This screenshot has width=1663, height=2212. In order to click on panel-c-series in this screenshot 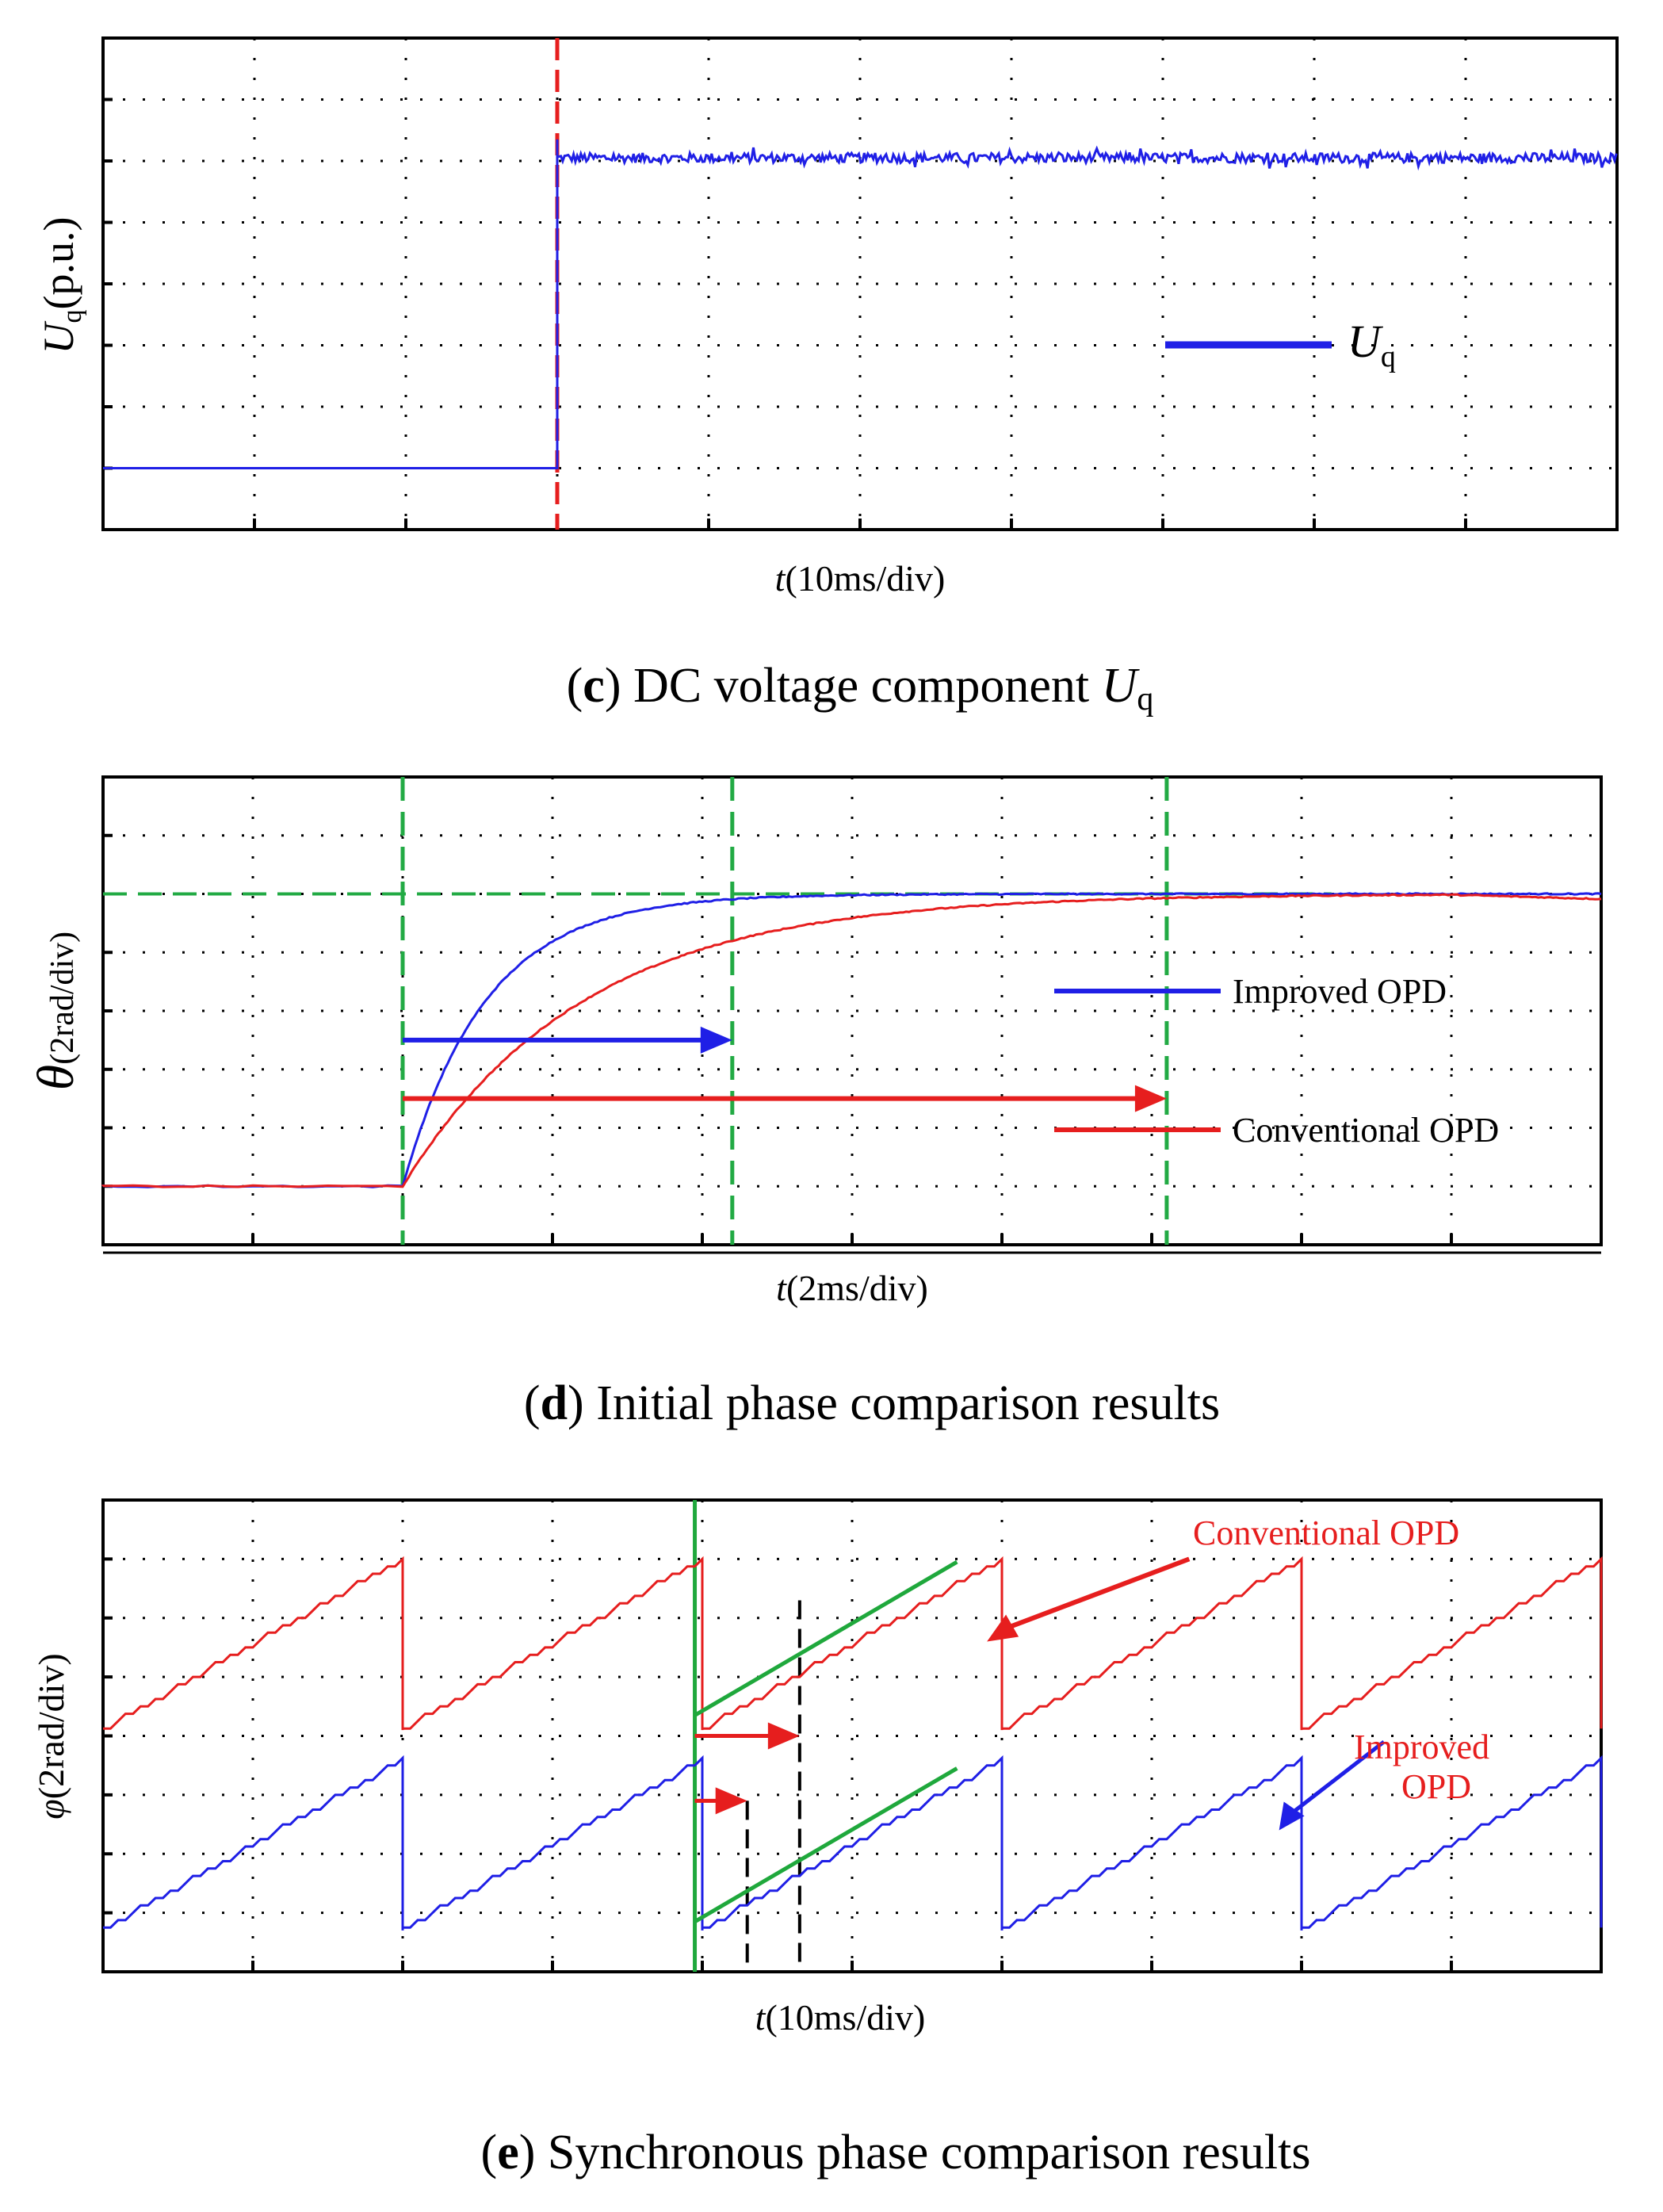, I will do `click(861, 304)`.